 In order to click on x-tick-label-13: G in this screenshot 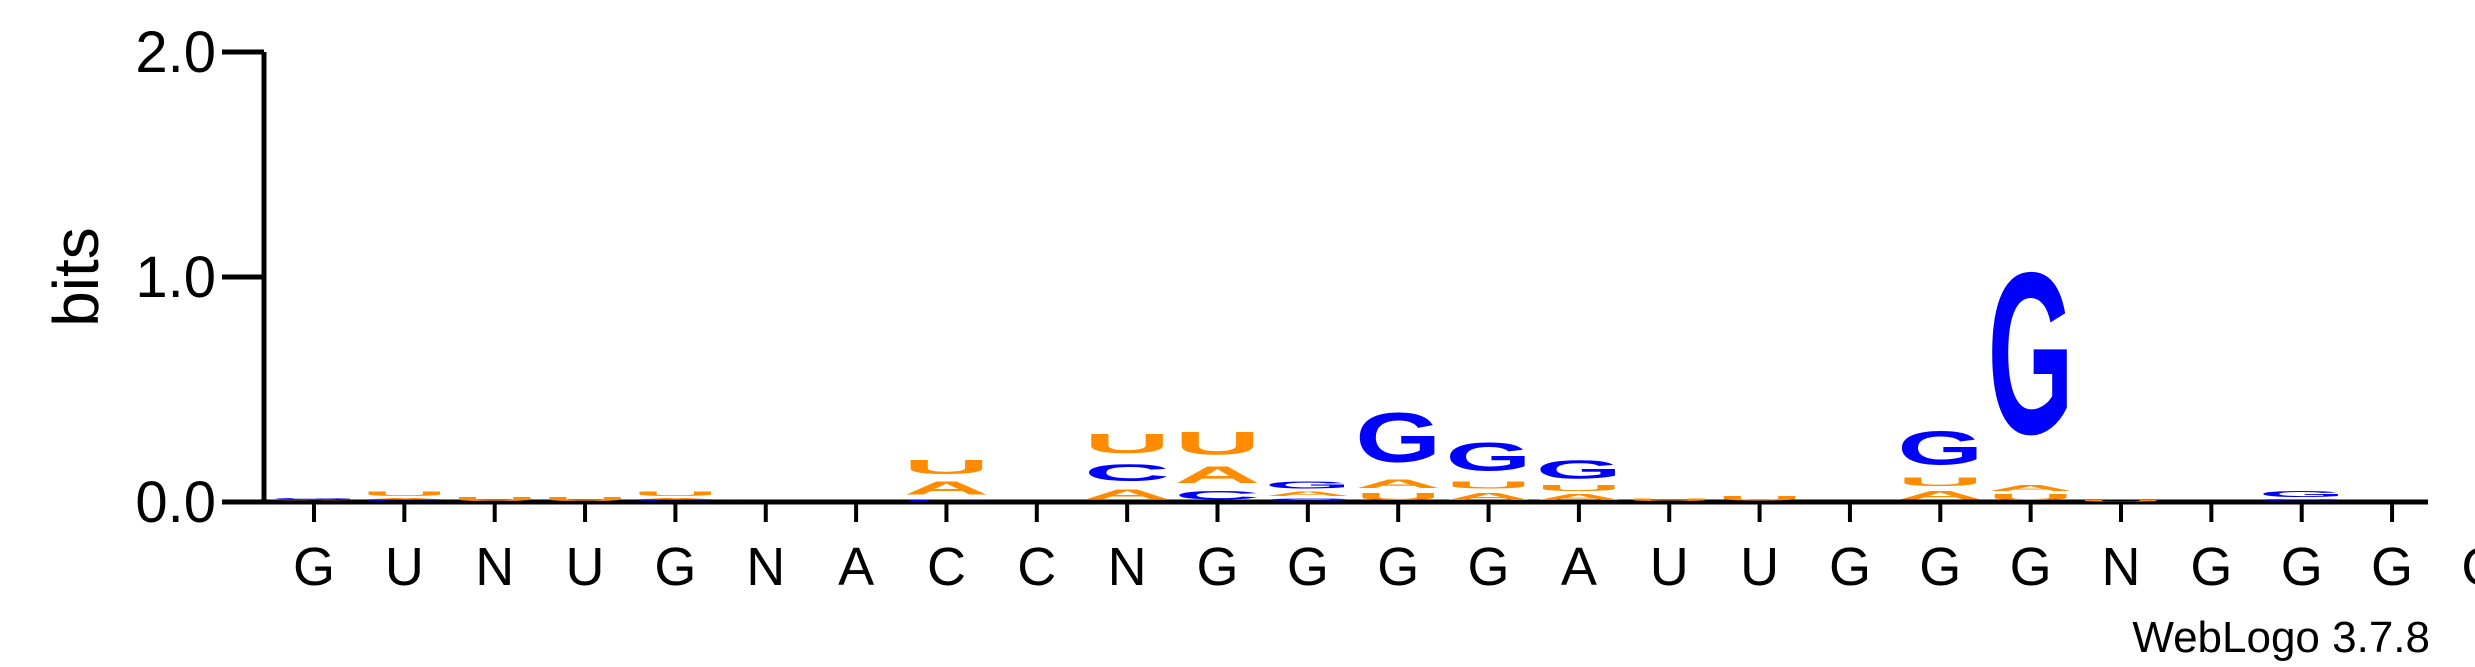, I will do `click(1398, 567)`.